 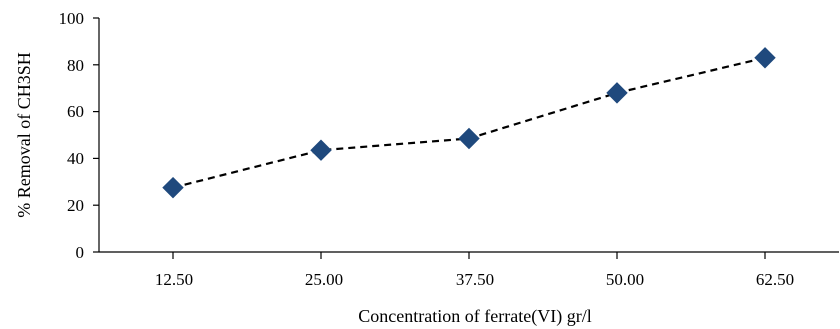 I want to click on x-axis-title: Concentration of ferrate(VI) gr/l, so click(x=474, y=316).